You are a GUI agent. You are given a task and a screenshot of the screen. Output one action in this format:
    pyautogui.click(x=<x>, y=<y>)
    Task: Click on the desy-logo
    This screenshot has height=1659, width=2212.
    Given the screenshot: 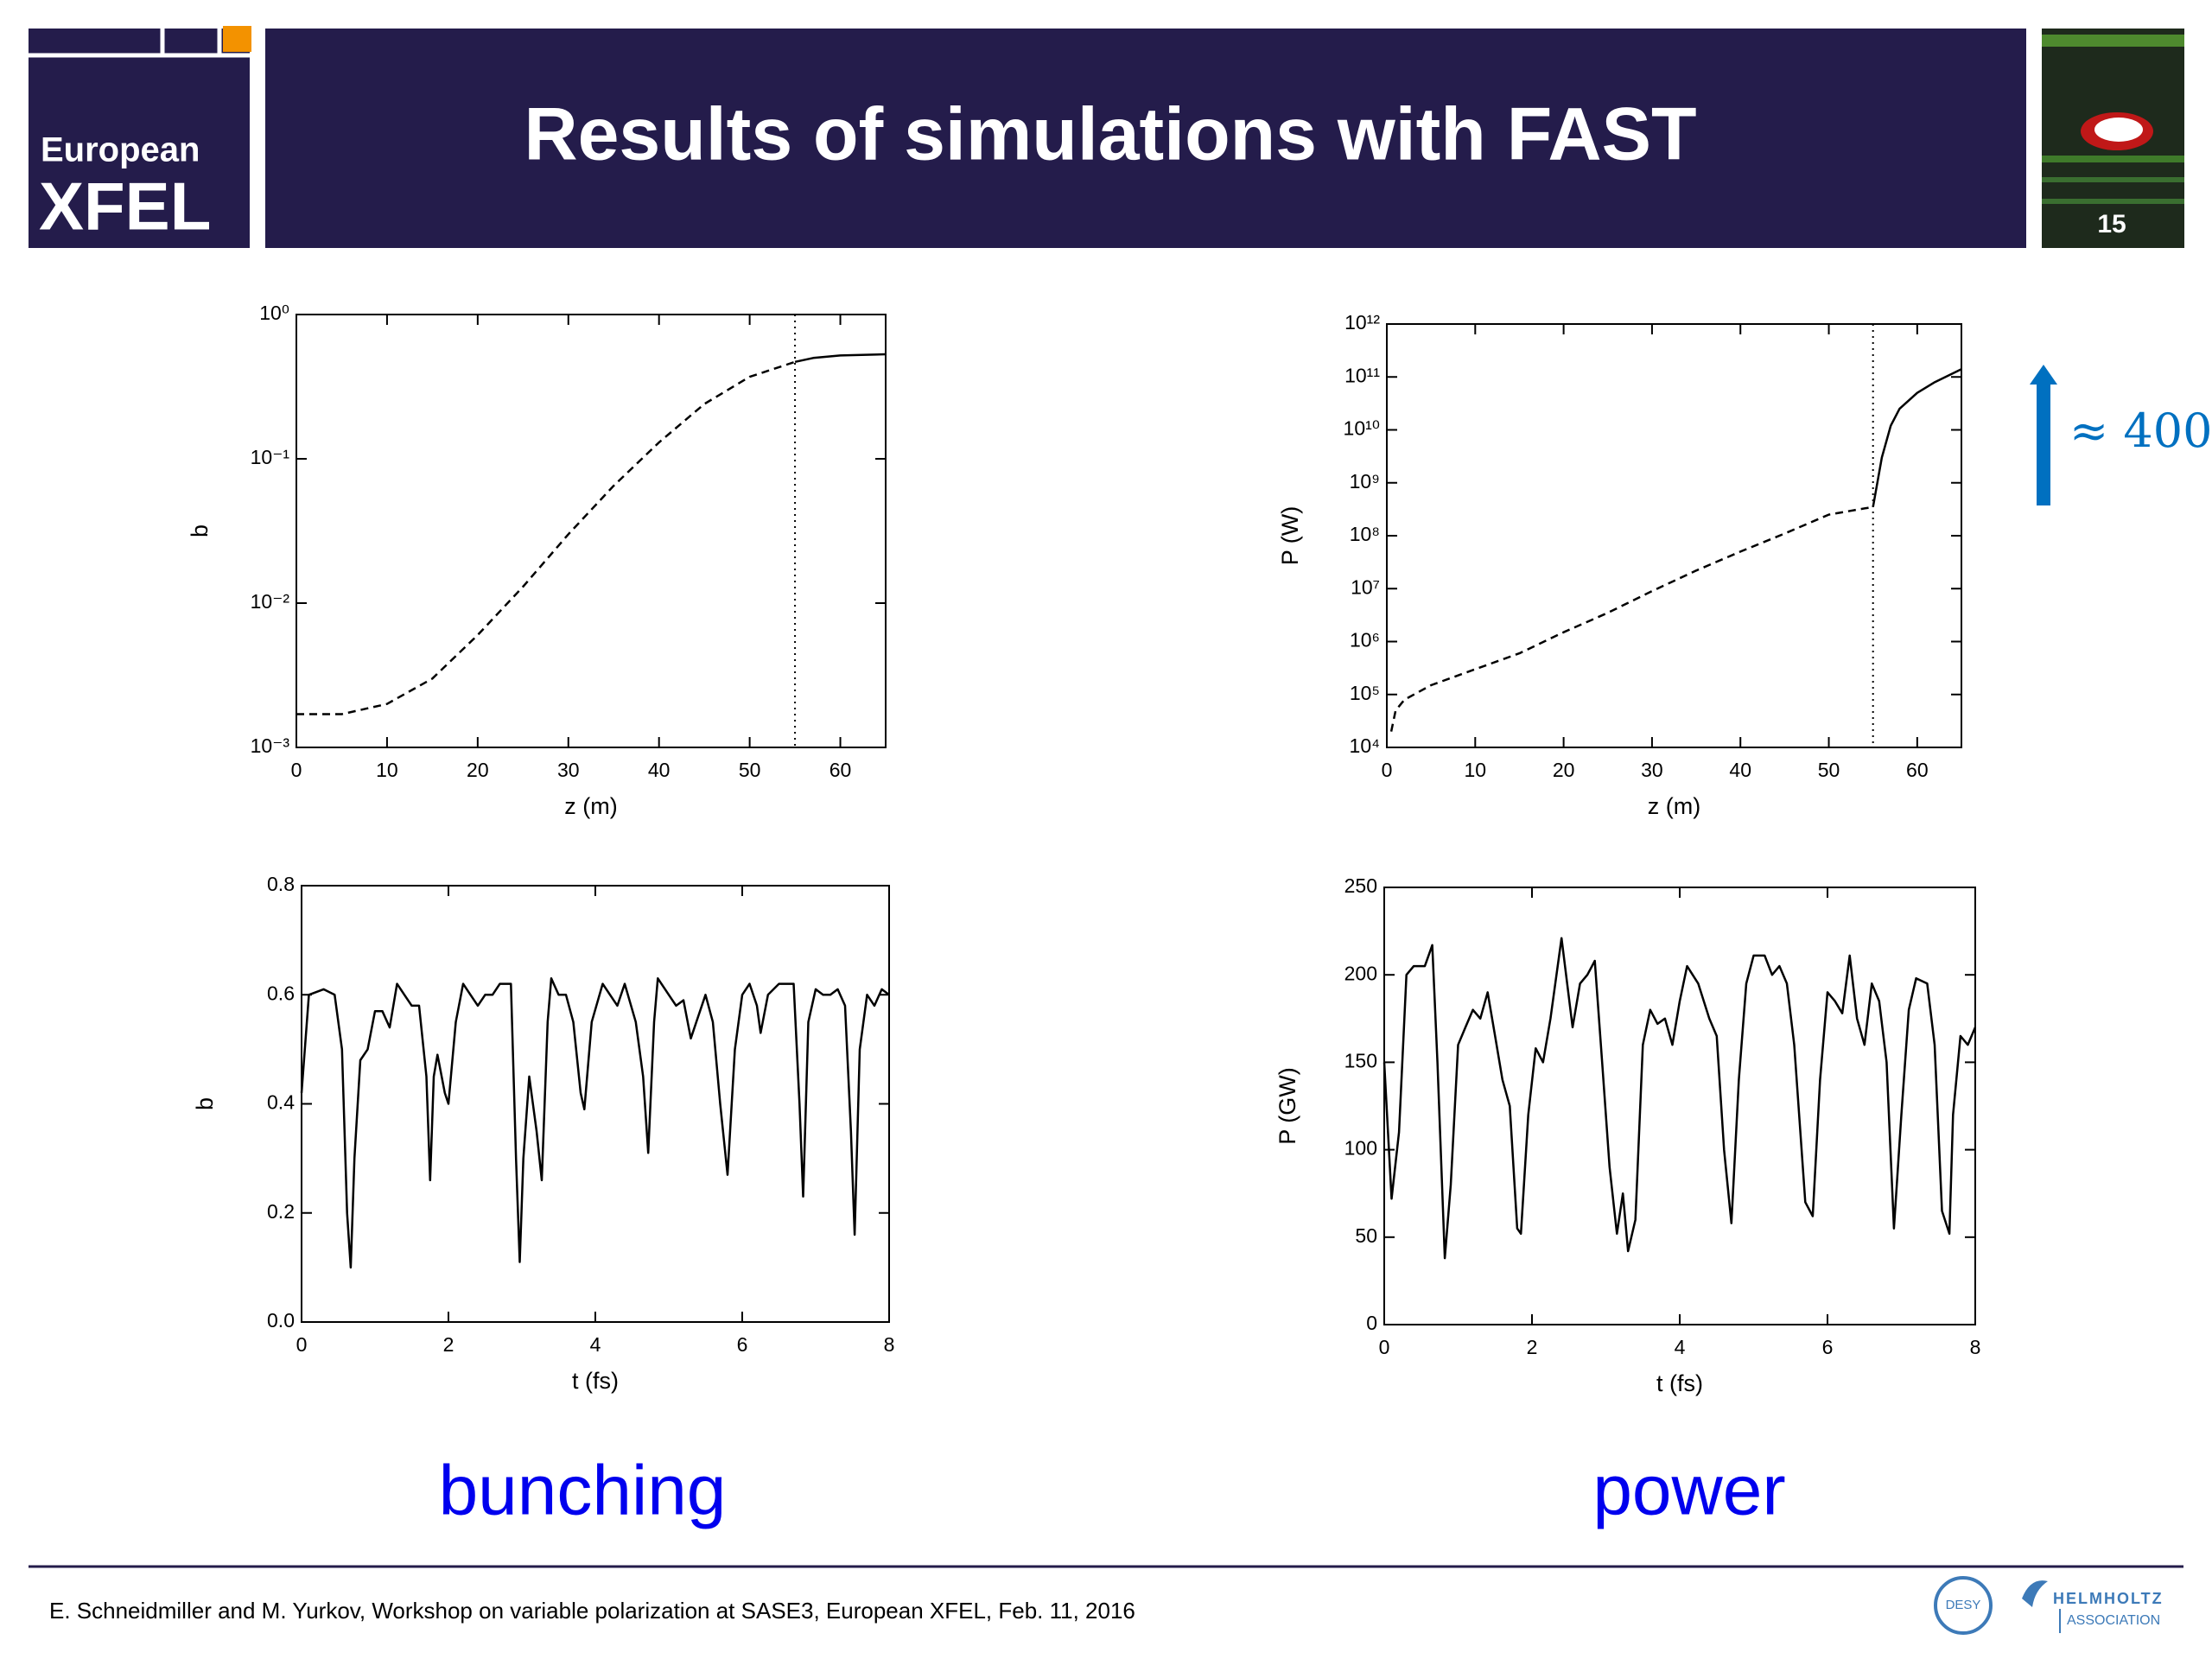 What is the action you would take?
    pyautogui.click(x=1963, y=1605)
    